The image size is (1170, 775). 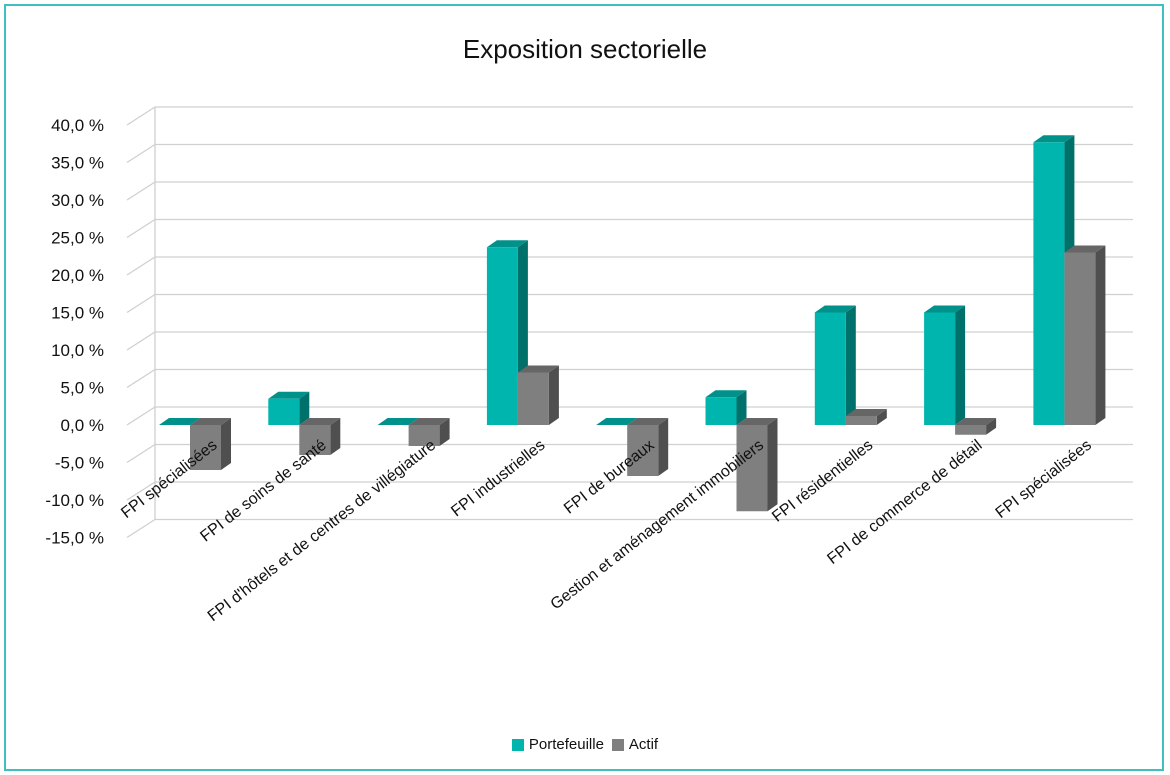 What do you see at coordinates (77, 125) in the screenshot?
I see `y-tick-label: 40,0 %` at bounding box center [77, 125].